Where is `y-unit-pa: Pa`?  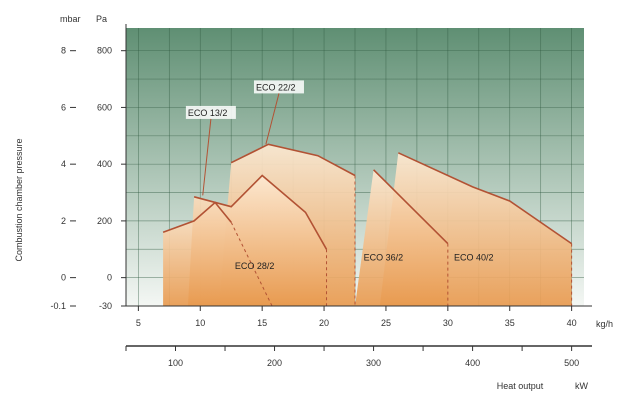 y-unit-pa: Pa is located at coordinates (101, 19).